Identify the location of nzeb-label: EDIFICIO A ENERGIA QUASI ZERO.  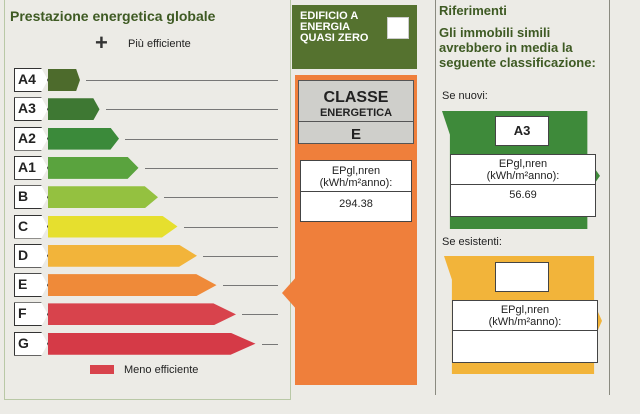
(334, 27).